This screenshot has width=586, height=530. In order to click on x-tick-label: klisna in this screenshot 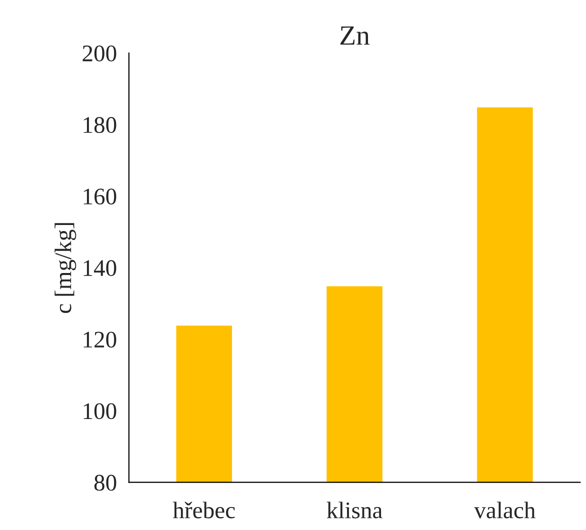, I will do `click(354, 510)`.